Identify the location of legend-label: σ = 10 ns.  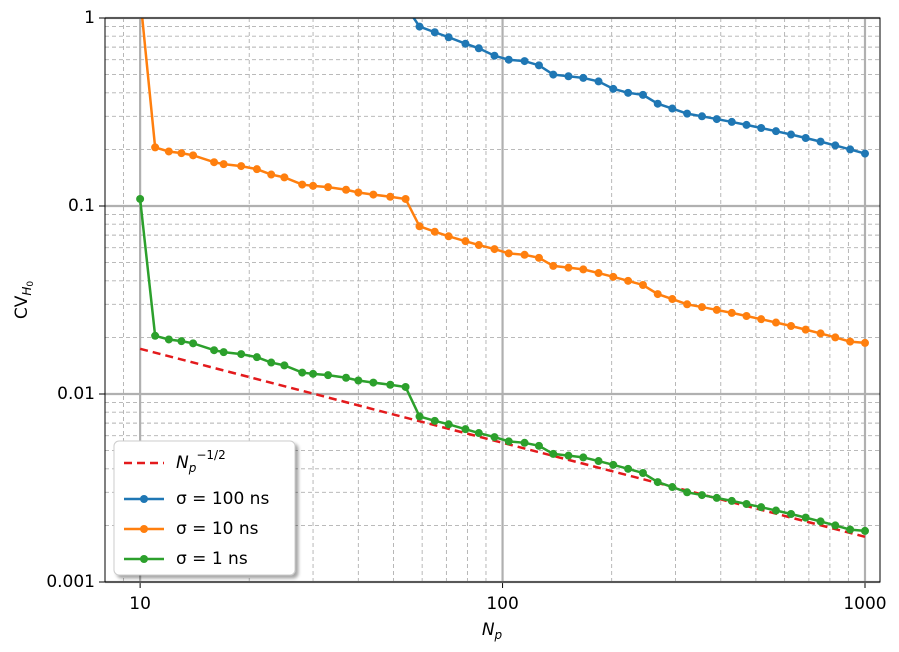
(217, 529).